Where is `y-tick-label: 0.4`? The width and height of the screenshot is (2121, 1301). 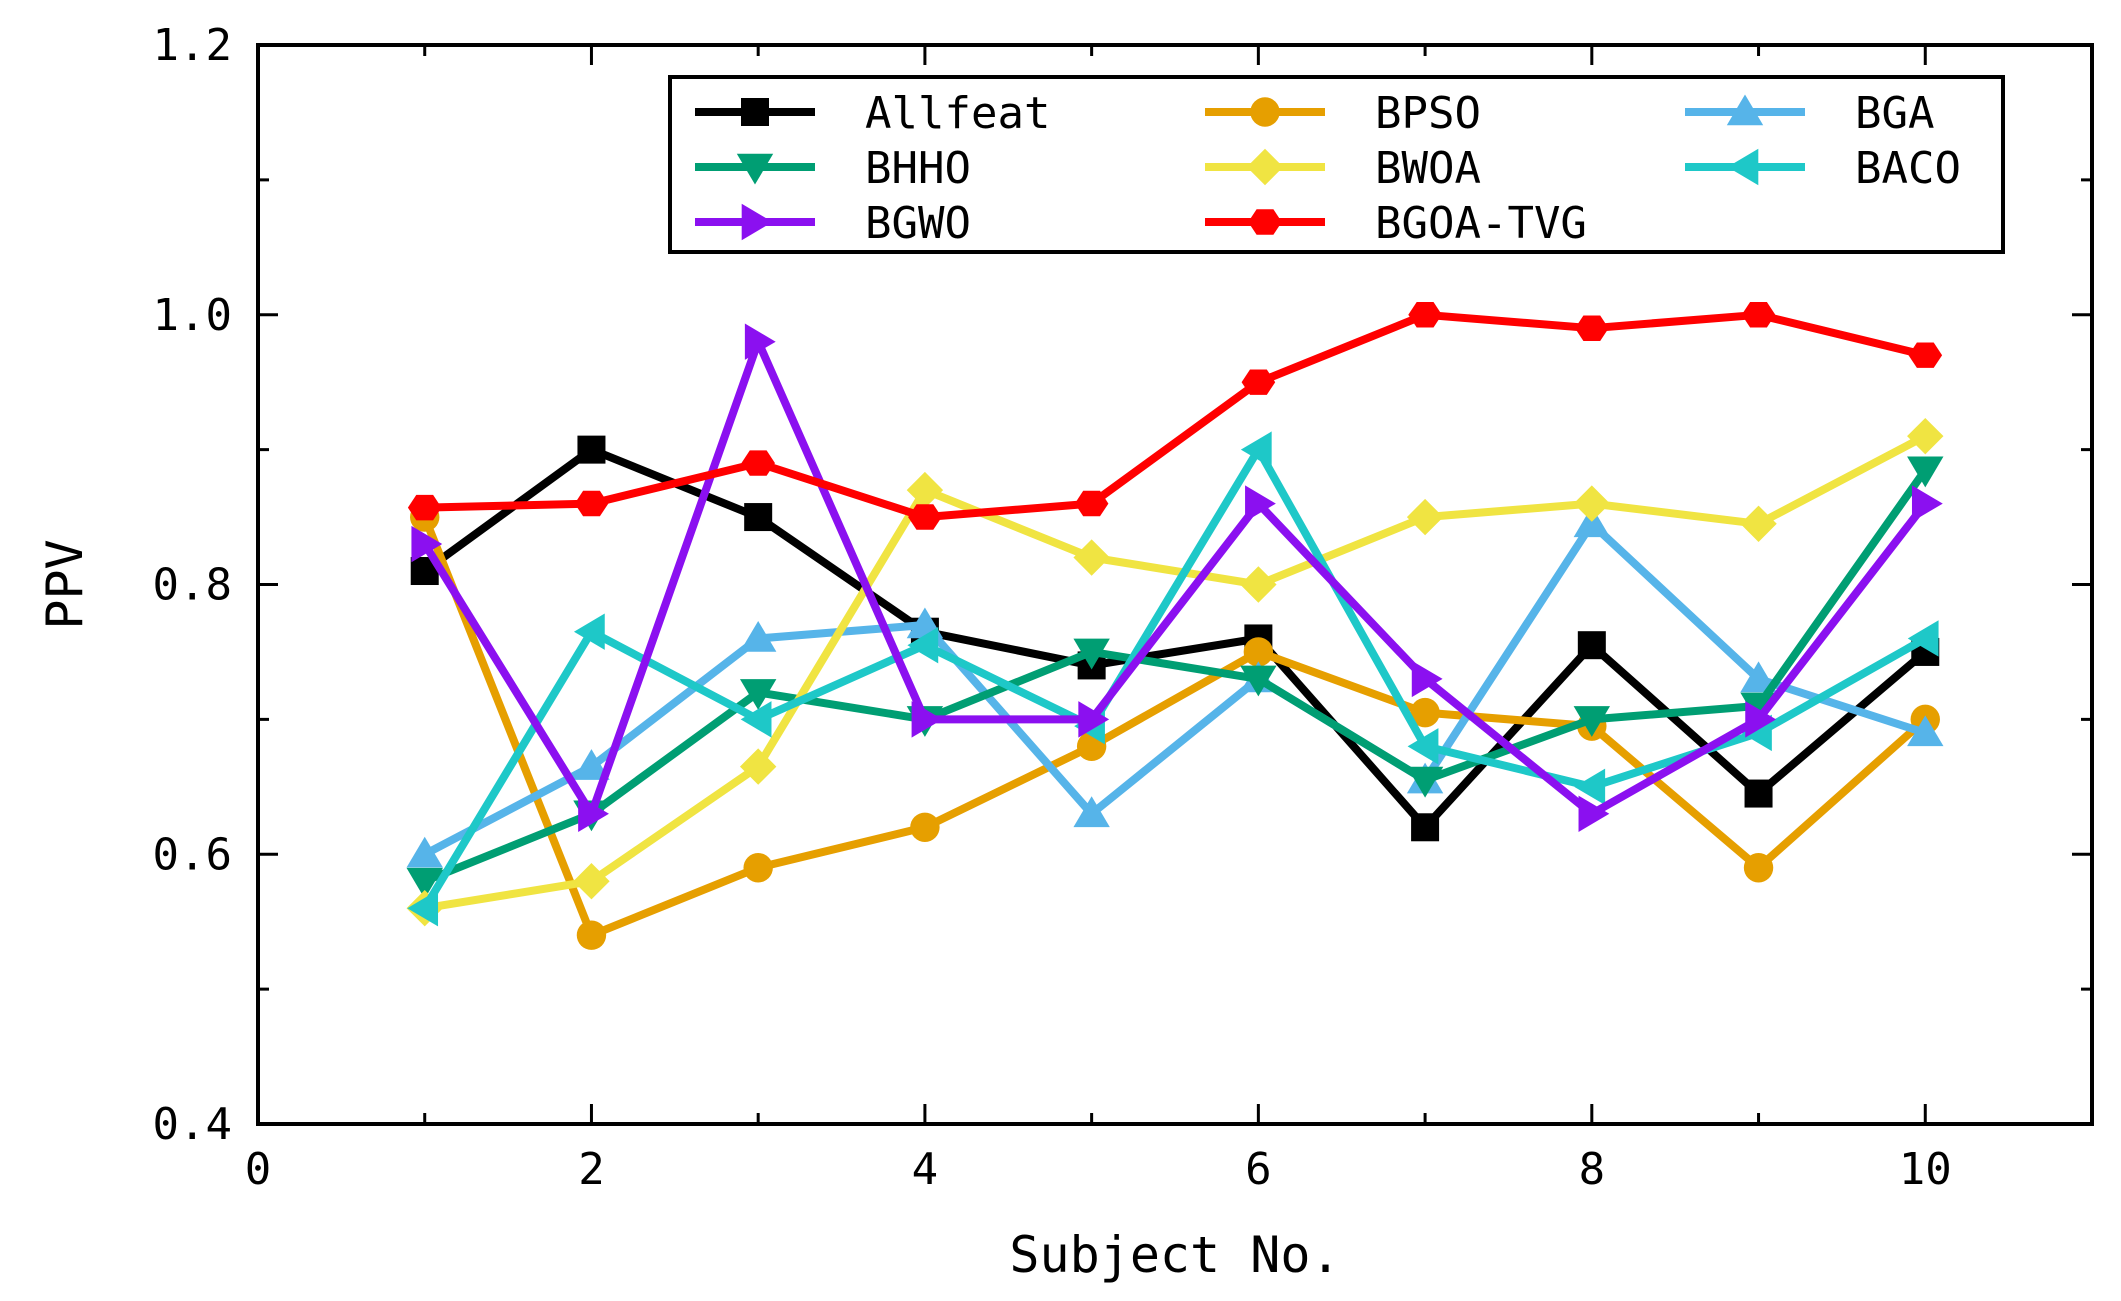
y-tick-label: 0.4 is located at coordinates (192, 1124).